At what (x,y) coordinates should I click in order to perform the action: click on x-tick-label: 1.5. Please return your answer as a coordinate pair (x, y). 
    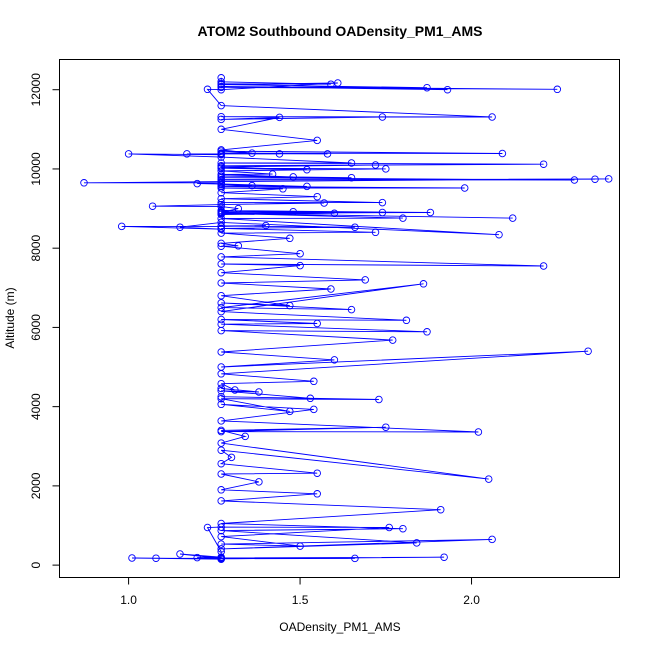
    Looking at the image, I should click on (300, 600).